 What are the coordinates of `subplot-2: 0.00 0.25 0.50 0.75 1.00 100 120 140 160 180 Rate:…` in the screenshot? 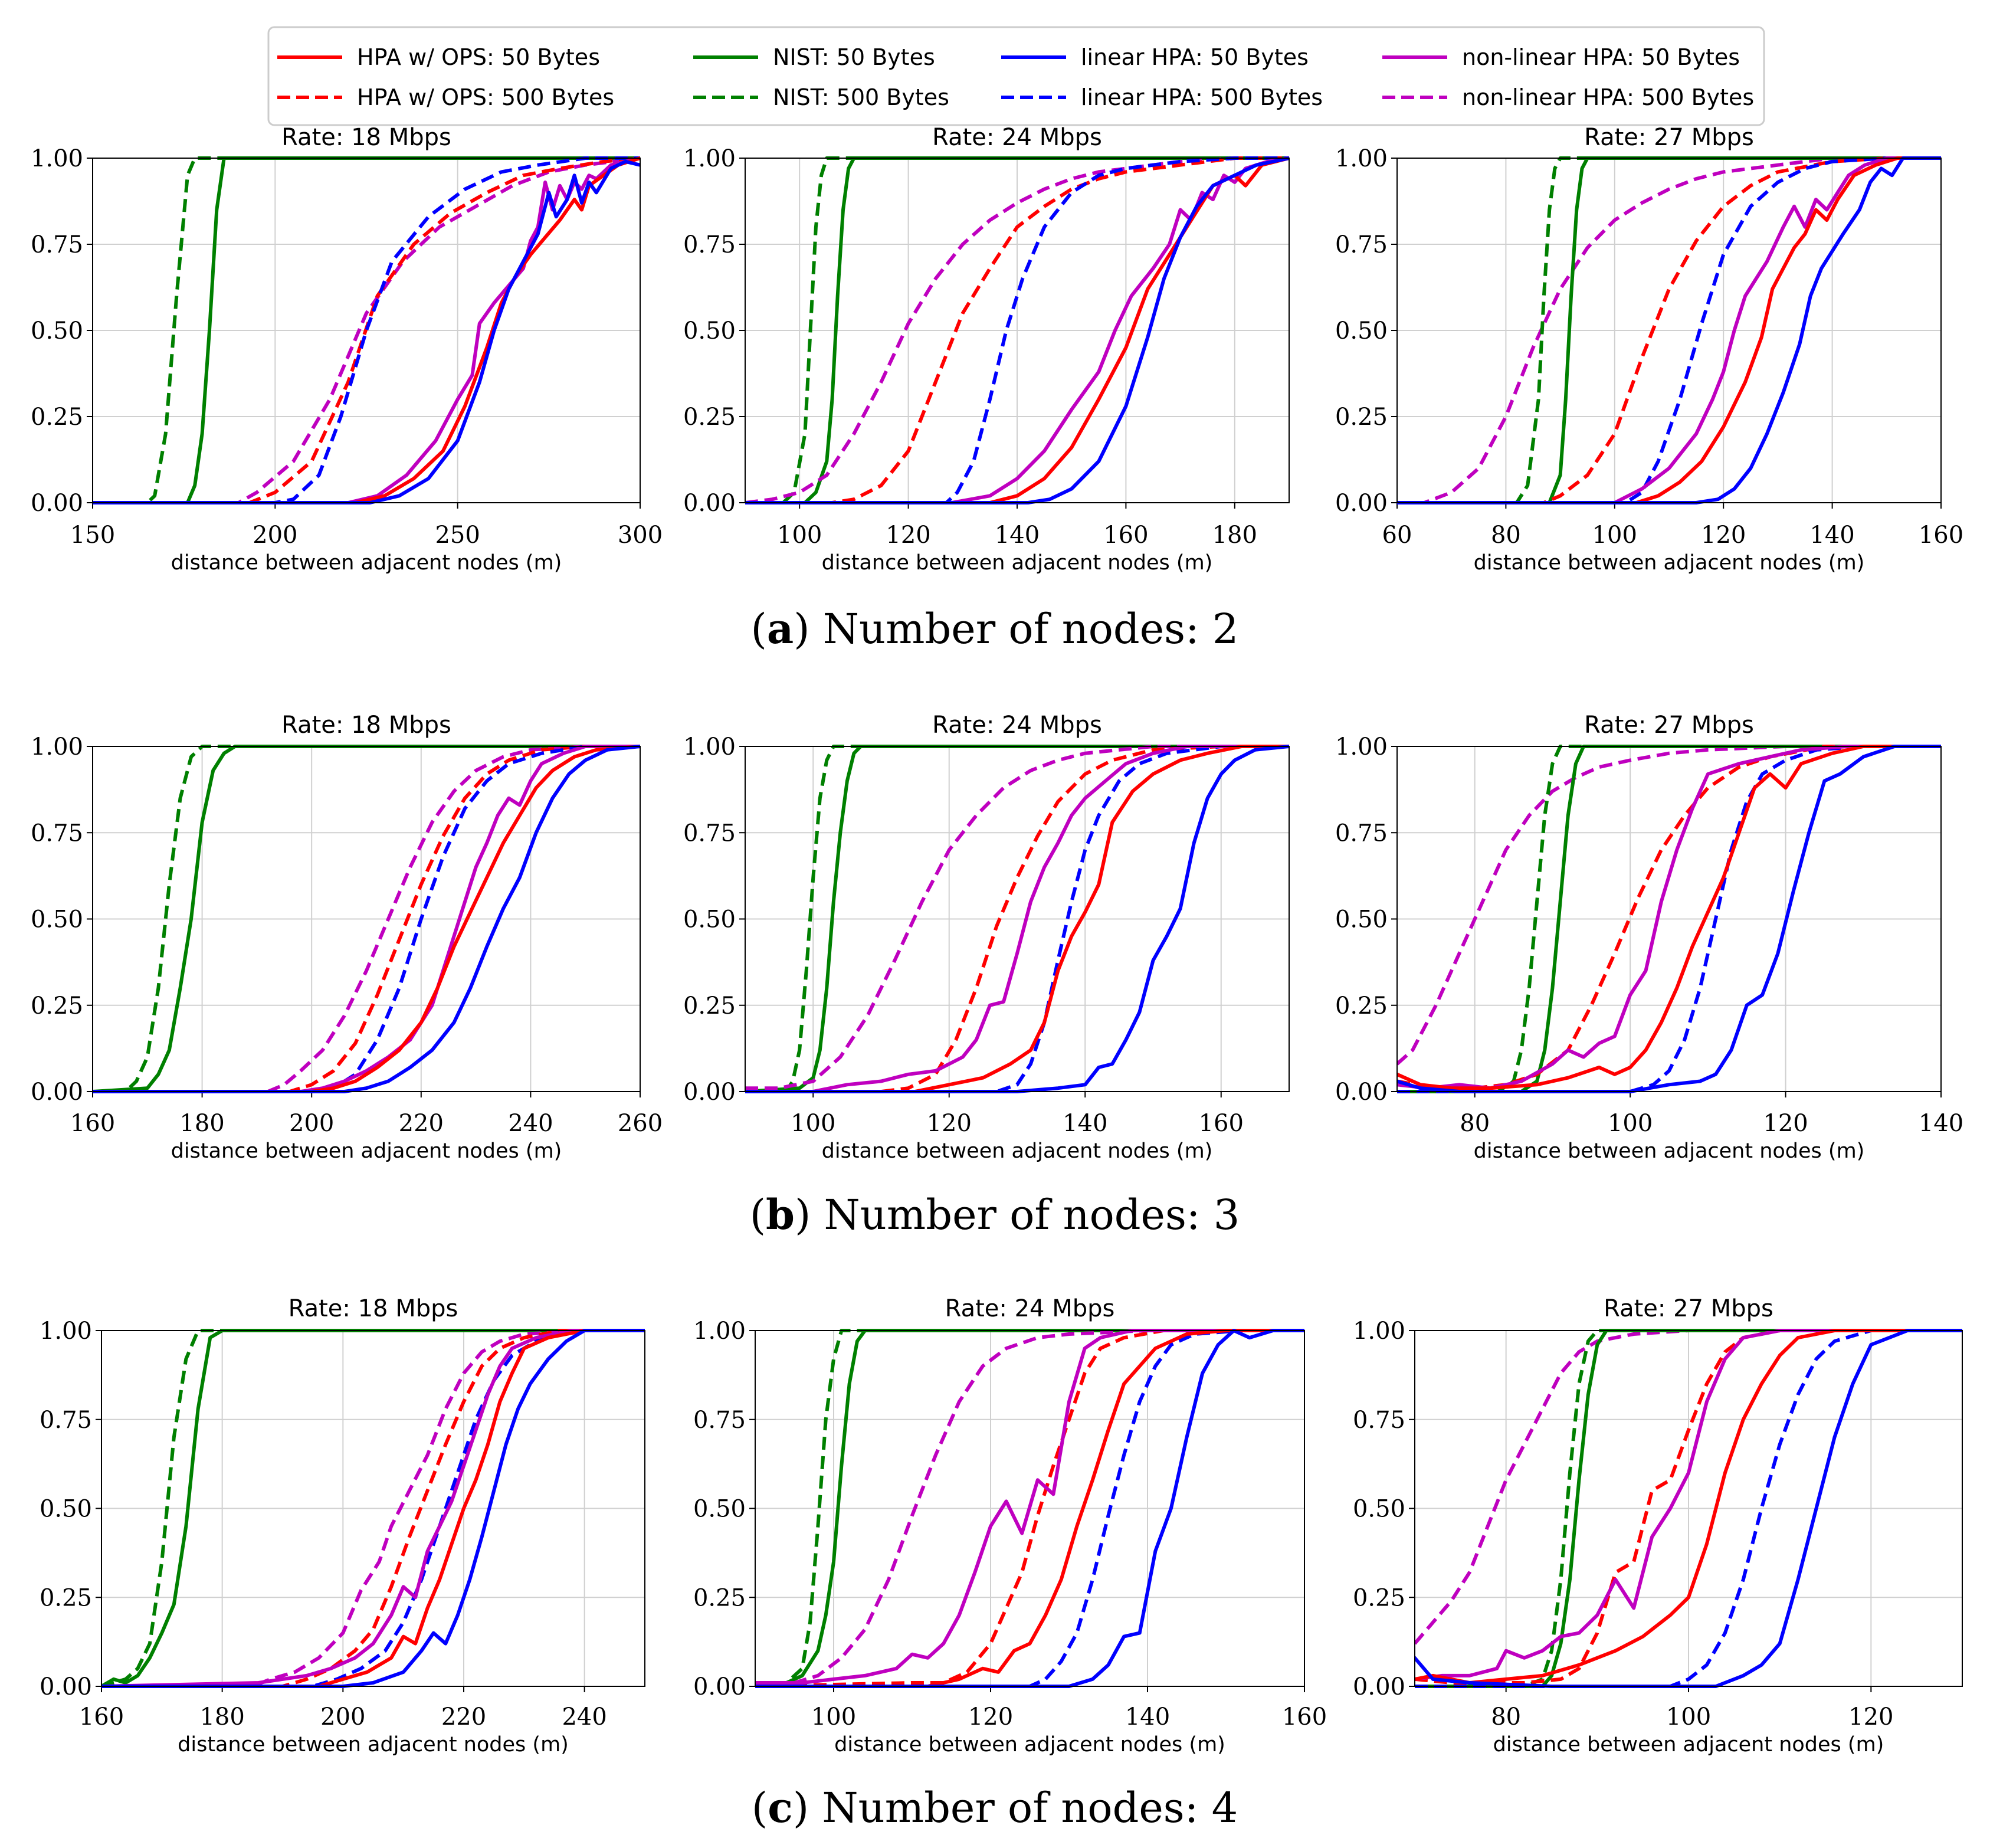 It's located at (986, 349).